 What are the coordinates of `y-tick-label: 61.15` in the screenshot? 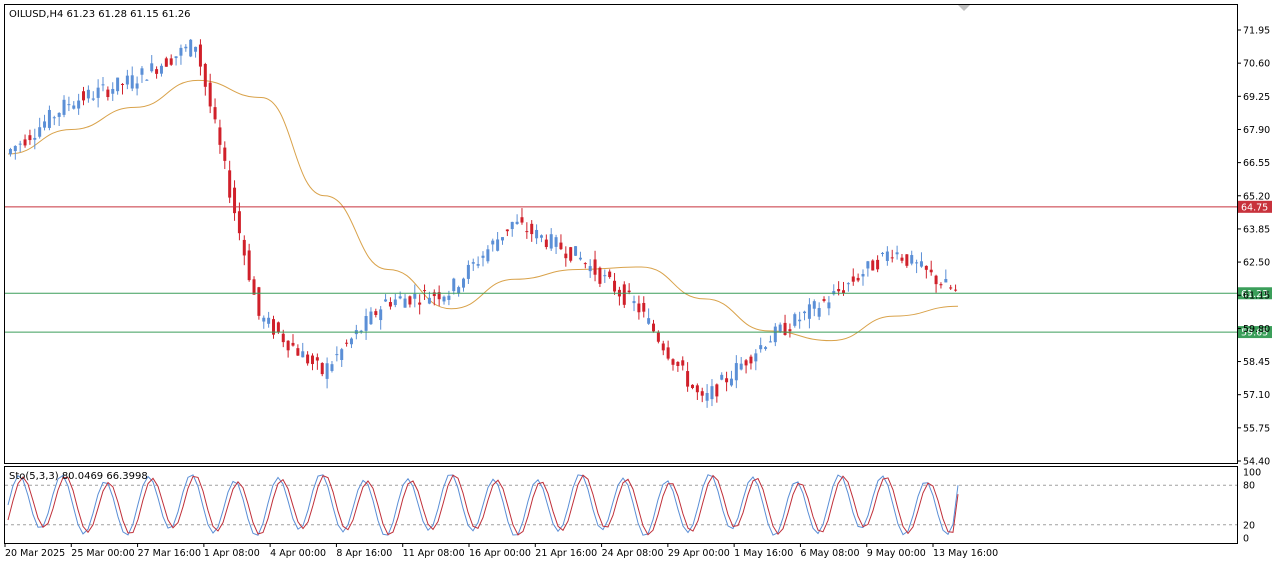 It's located at (1256, 296).